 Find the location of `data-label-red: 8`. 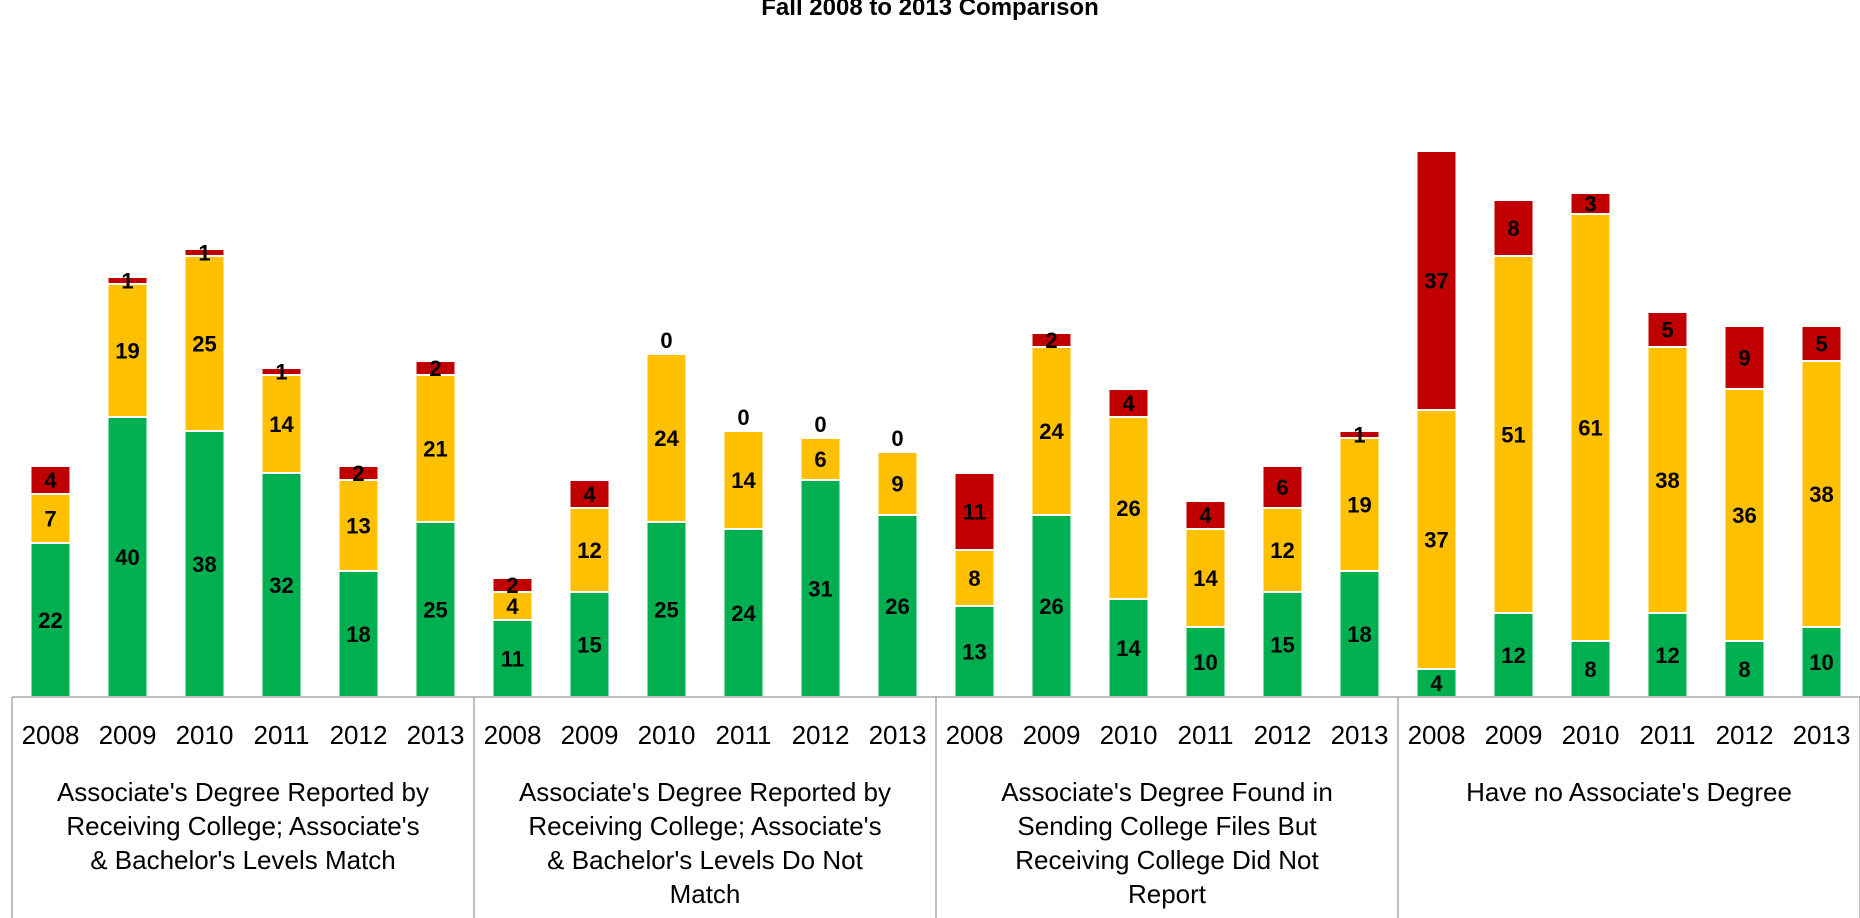

data-label-red: 8 is located at coordinates (1513, 228).